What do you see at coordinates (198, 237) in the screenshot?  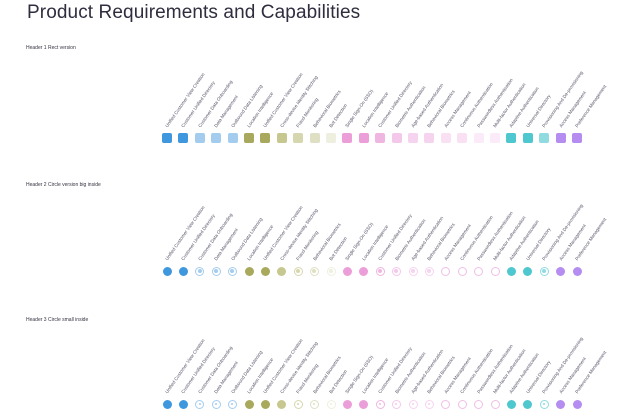 I see `capability-label: Customer Unified Directory` at bounding box center [198, 237].